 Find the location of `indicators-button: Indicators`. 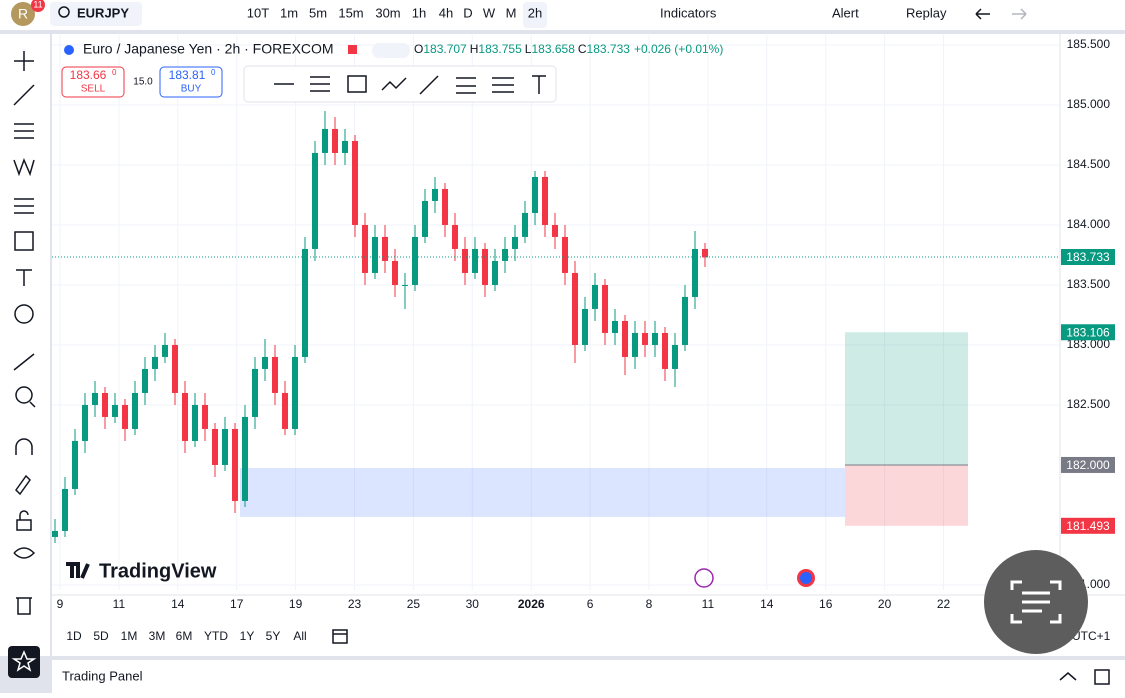

indicators-button: Indicators is located at coordinates (688, 12).